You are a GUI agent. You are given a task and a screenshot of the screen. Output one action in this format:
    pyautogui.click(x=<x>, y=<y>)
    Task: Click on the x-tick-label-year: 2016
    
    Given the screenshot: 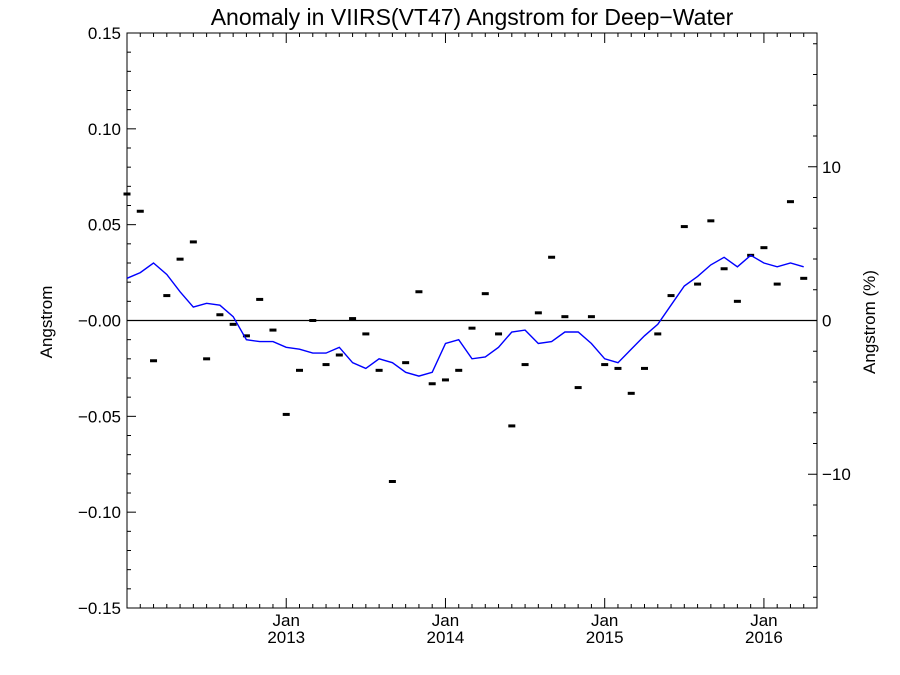 What is the action you would take?
    pyautogui.click(x=764, y=637)
    